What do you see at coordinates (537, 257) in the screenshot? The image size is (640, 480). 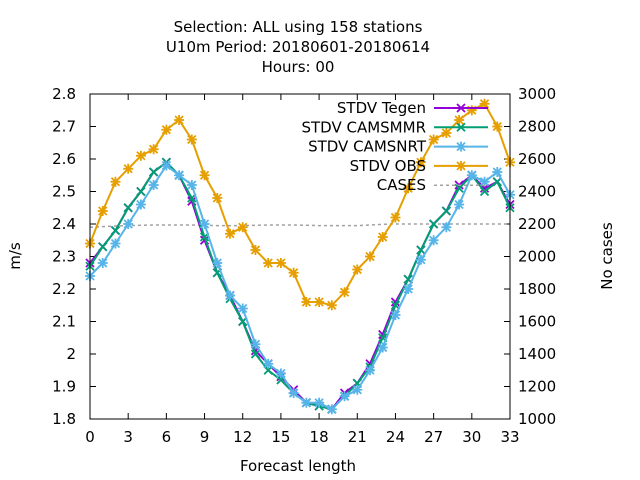 I see `y2-tick-label: 2000` at bounding box center [537, 257].